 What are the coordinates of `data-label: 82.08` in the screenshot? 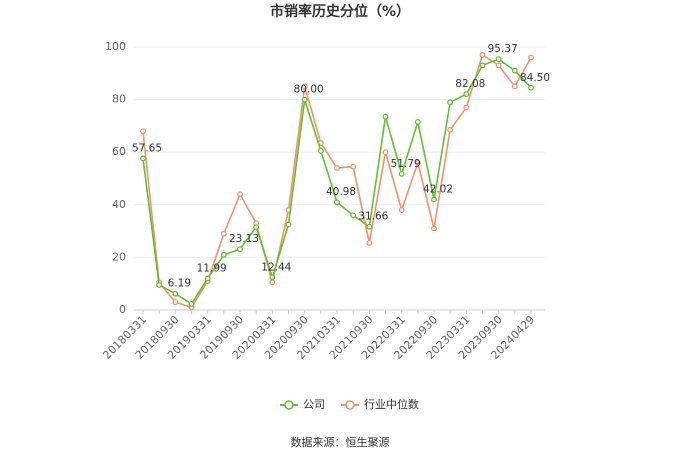 It's located at (470, 84).